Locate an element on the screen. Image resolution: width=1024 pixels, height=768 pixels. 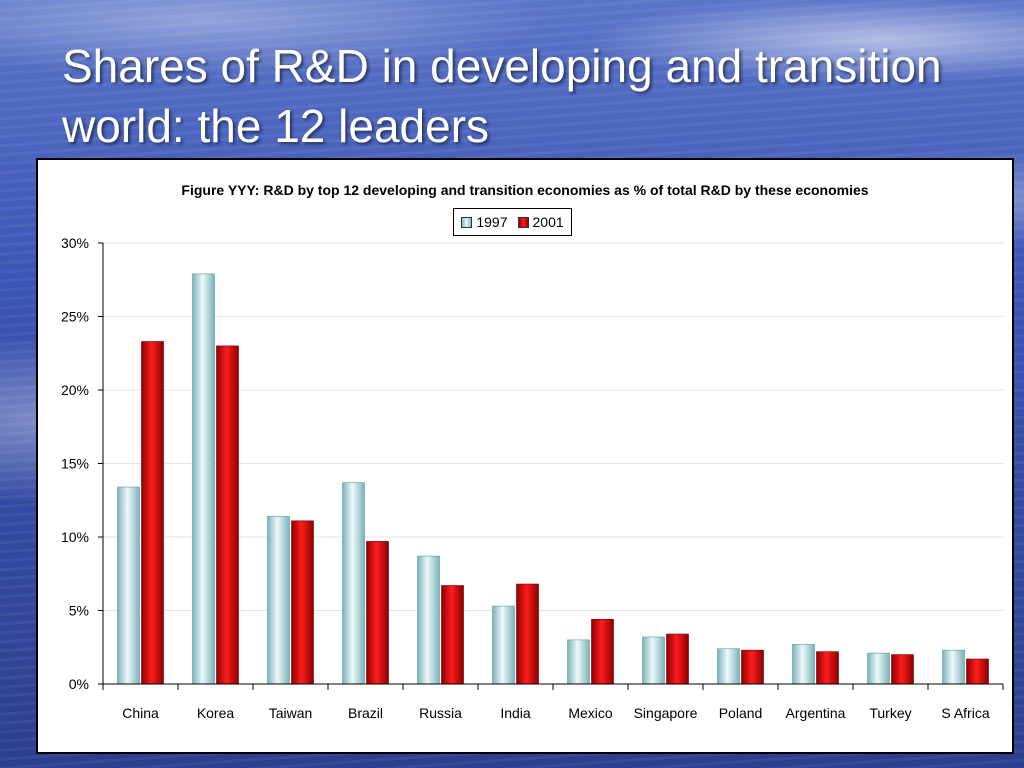
bar-2001-russia is located at coordinates (452, 635).